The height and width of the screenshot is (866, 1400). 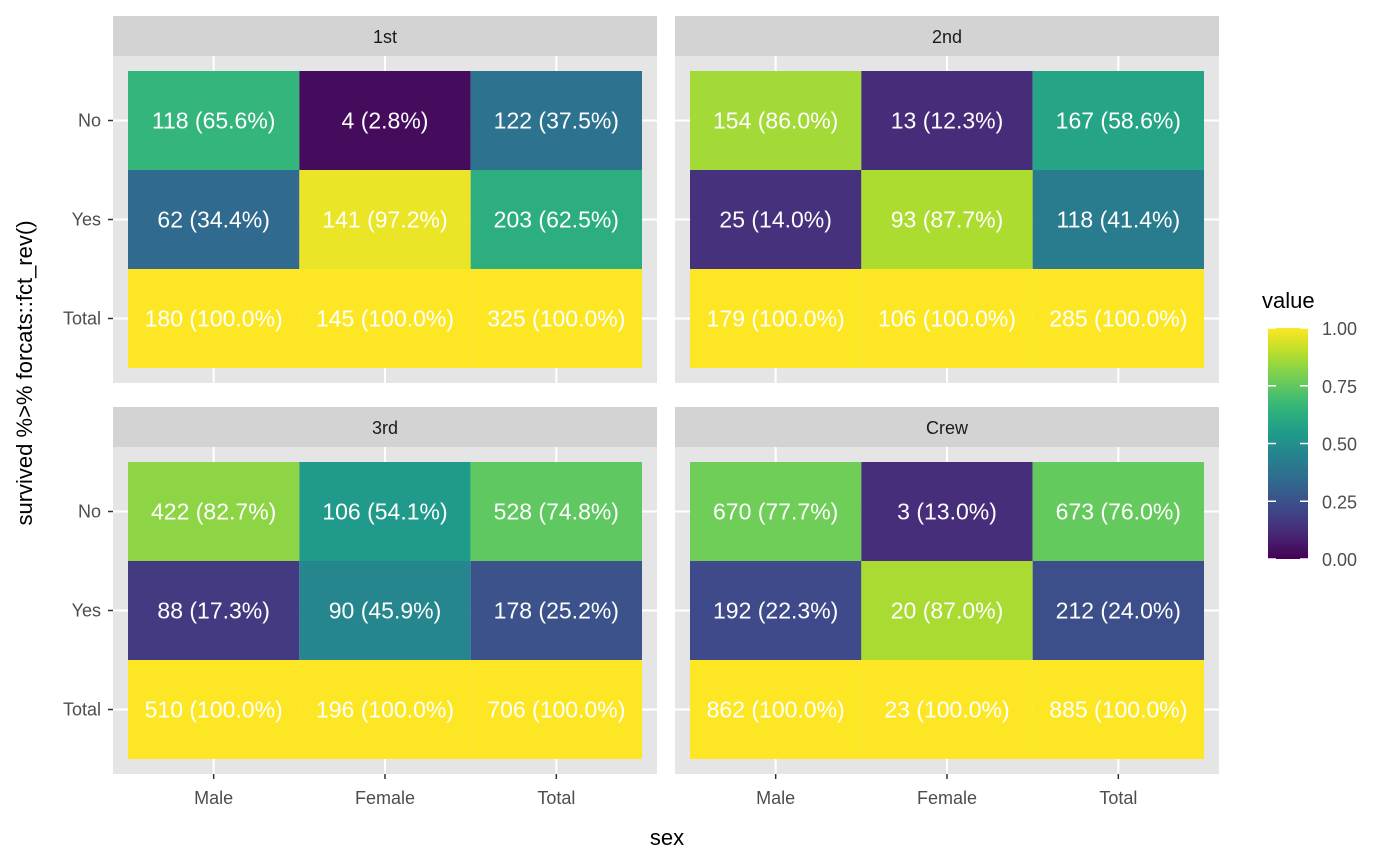 What do you see at coordinates (1339, 502) in the screenshot?
I see `legend-tick-label: 0.25` at bounding box center [1339, 502].